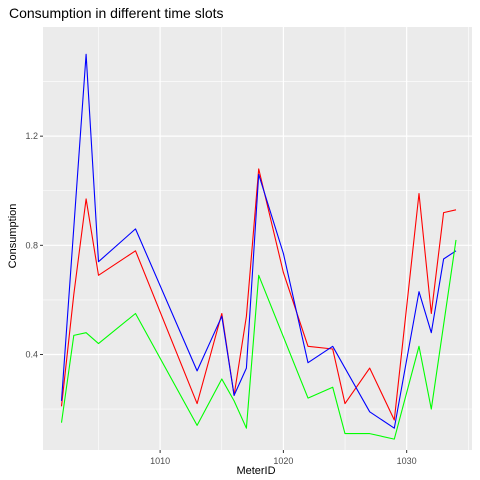  What do you see at coordinates (283, 461) in the screenshot?
I see `x-tick-label: 1020` at bounding box center [283, 461].